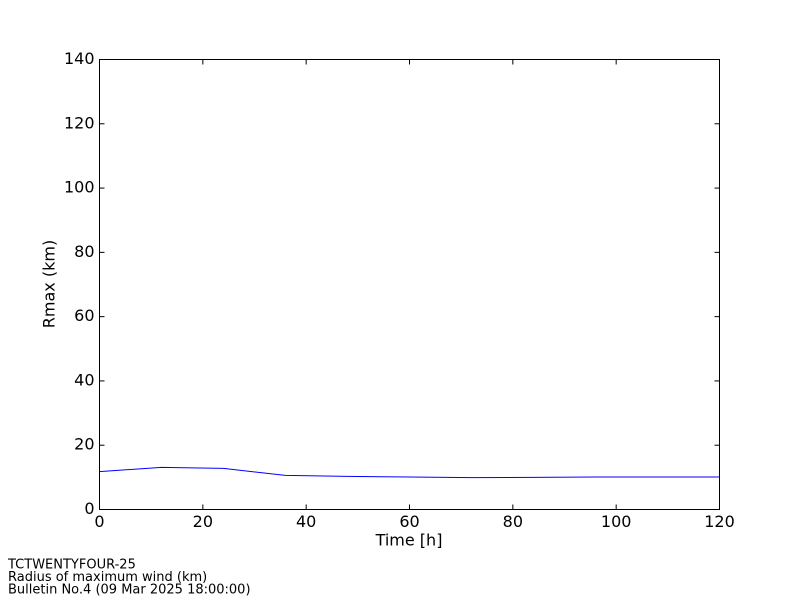 Image resolution: width=800 pixels, height=600 pixels. What do you see at coordinates (409, 472) in the screenshot?
I see `data-line` at bounding box center [409, 472].